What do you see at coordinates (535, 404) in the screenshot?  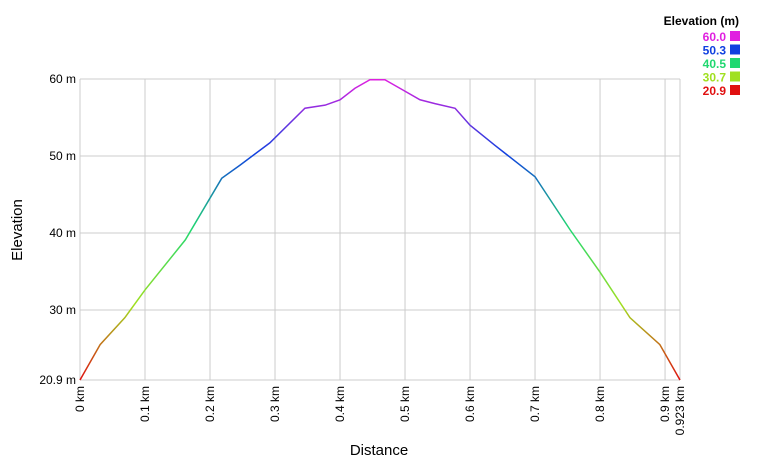 I see `x-tick-label: 0.7 km` at bounding box center [535, 404].